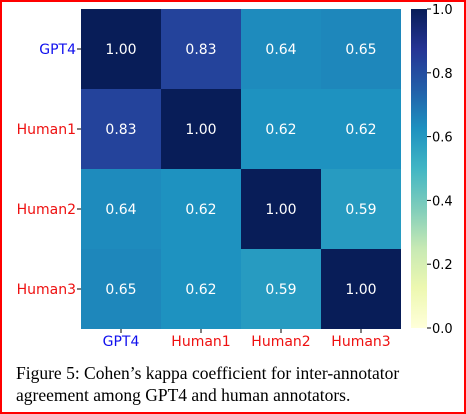 Image resolution: width=466 pixels, height=414 pixels. I want to click on cell-human1-gpt4, so click(121, 129).